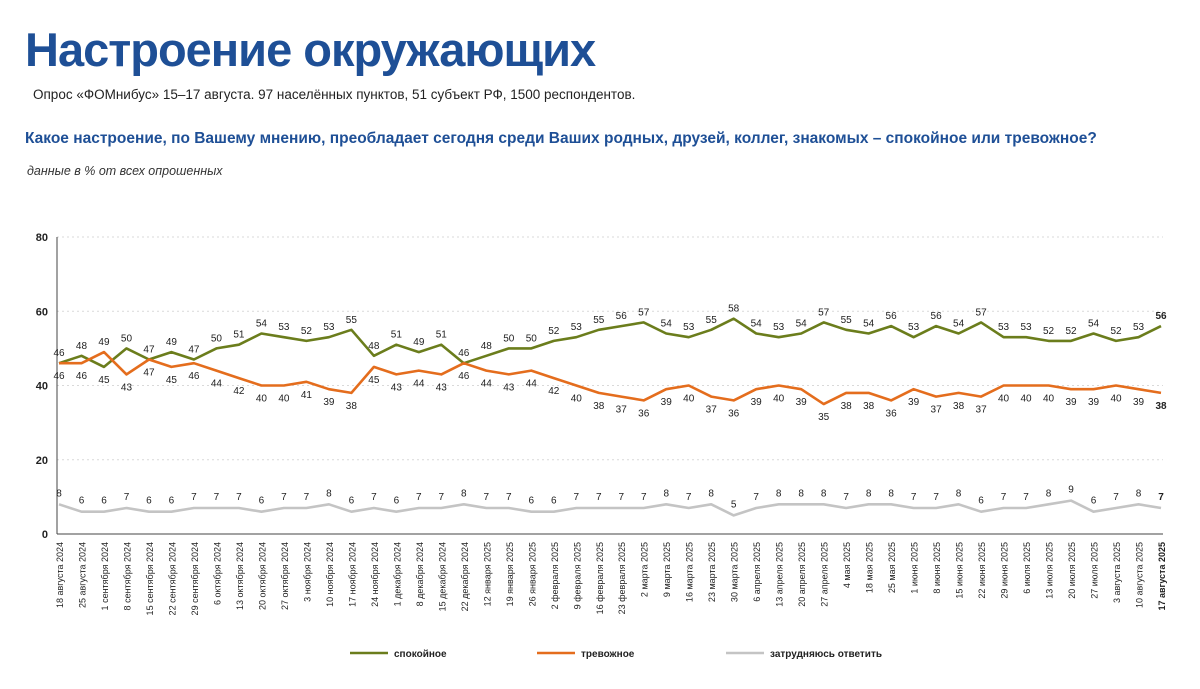 This screenshot has width=1200, height=689. I want to click on data-label-calm: 49, so click(419, 342).